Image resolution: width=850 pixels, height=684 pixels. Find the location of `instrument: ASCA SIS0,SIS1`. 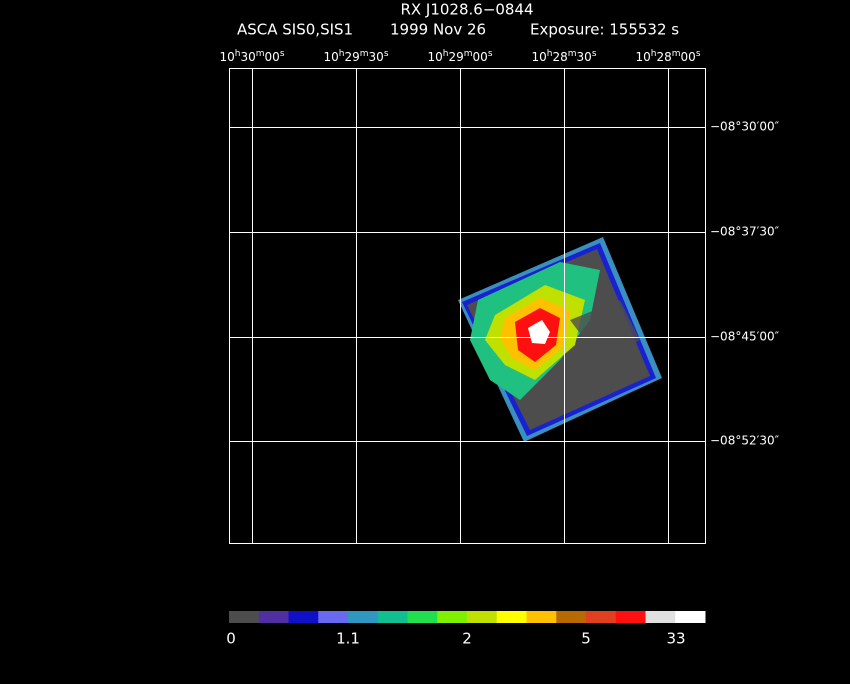

instrument: ASCA SIS0,SIS1 is located at coordinates (295, 30).